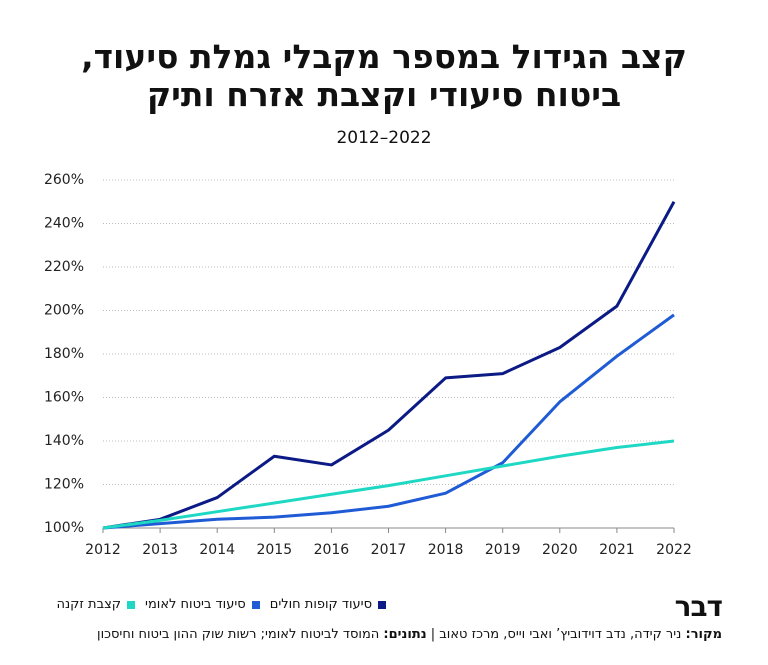  What do you see at coordinates (64, 267) in the screenshot?
I see `y-tick-label: 220%` at bounding box center [64, 267].